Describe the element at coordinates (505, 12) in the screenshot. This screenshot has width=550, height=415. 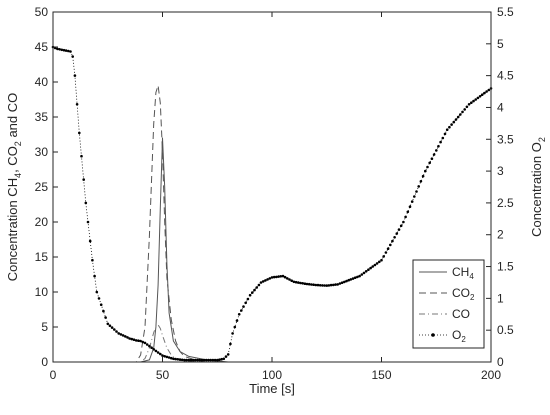
I see `y-right-tick-label: 5.5` at that location.